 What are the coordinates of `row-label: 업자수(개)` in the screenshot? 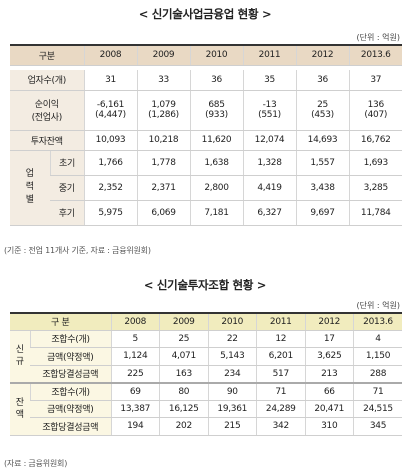 It's located at (47, 80).